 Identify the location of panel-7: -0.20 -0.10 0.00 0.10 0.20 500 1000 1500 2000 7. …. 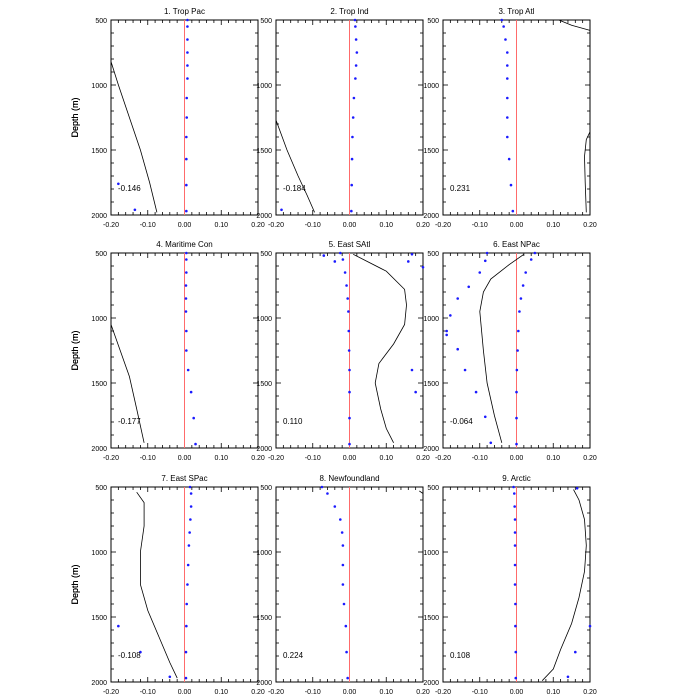
(167, 585).